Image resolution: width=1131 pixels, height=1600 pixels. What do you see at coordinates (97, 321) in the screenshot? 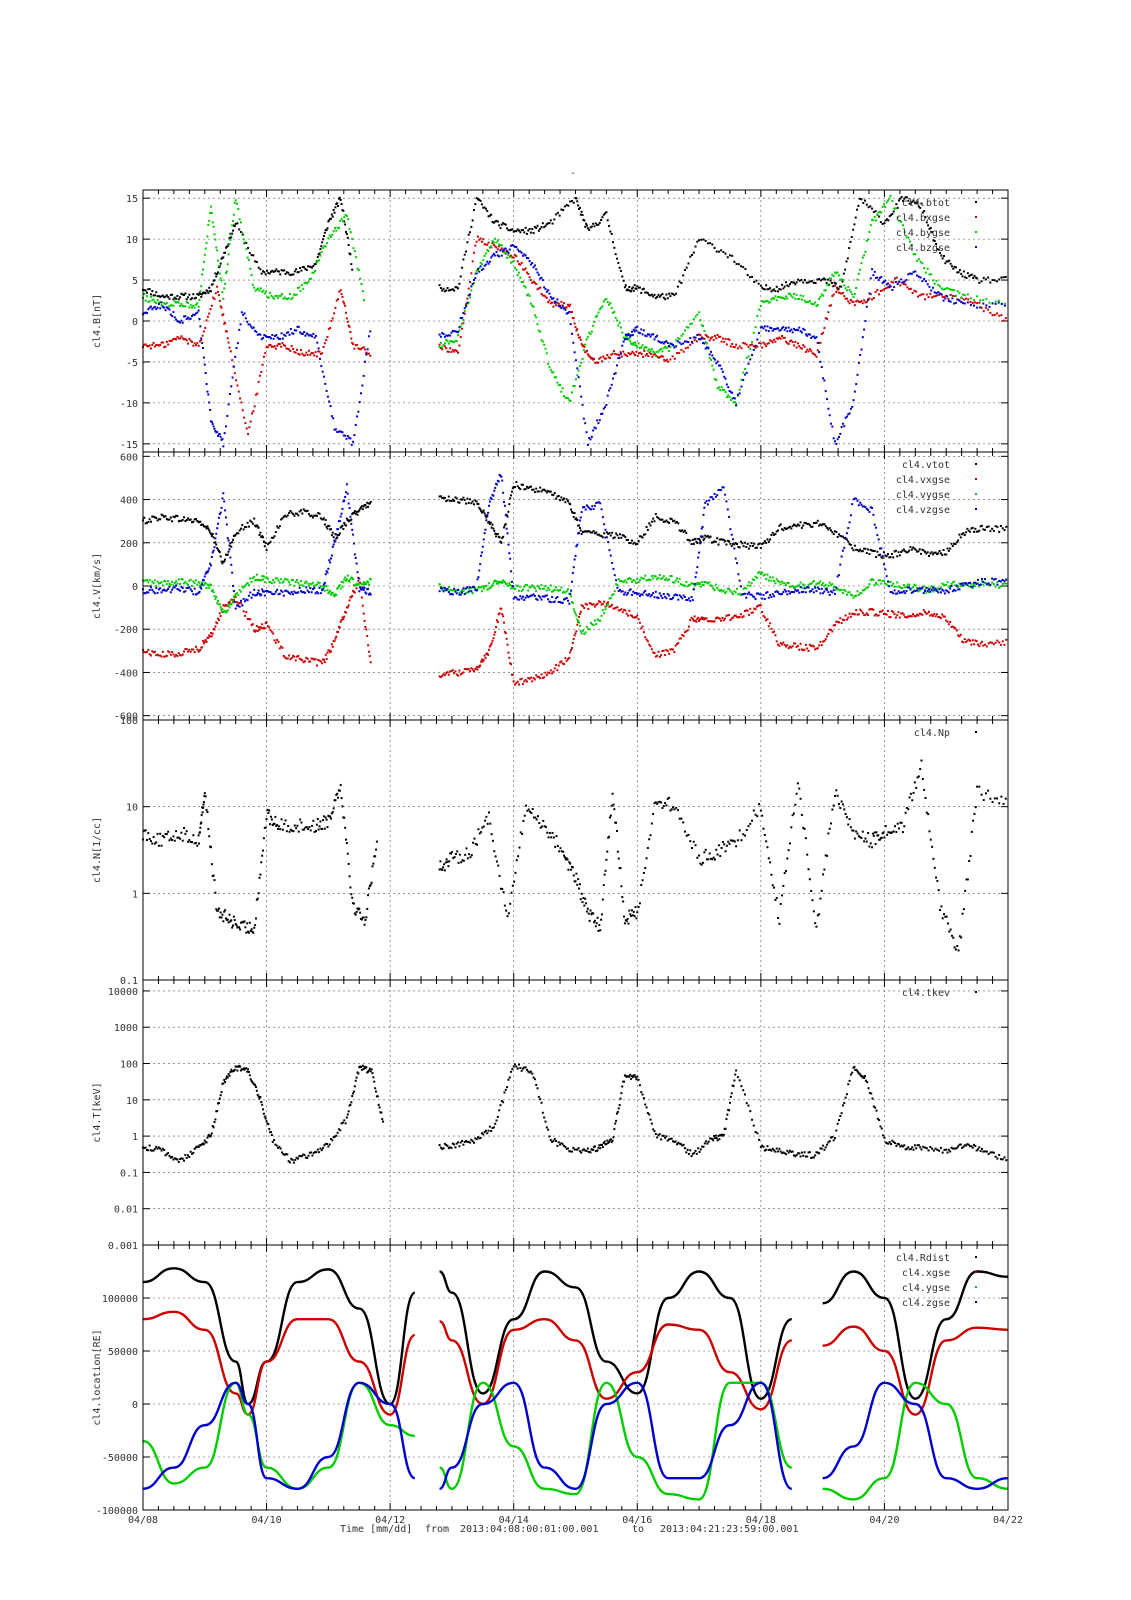
I see `y-axis-title: cl4.B[nT]` at bounding box center [97, 321].